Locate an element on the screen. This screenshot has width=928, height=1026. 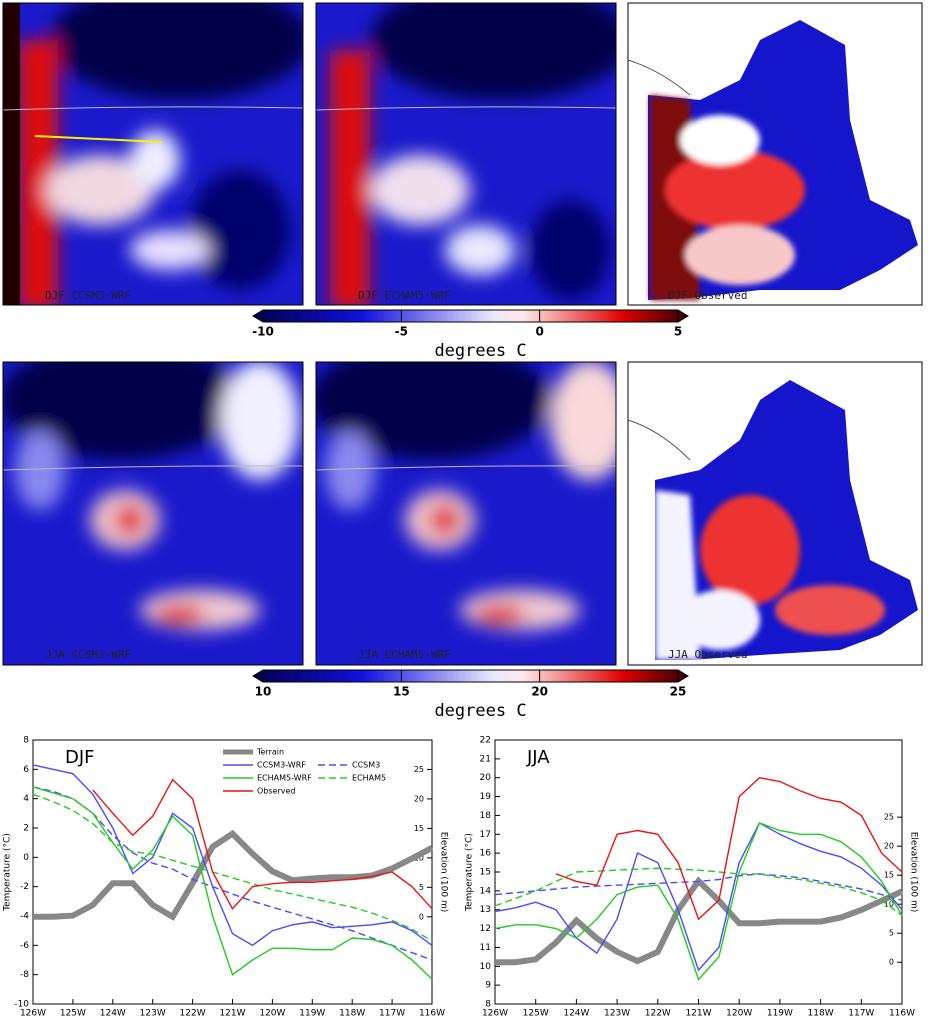
y-tick-label: 19 is located at coordinates (486, 797).